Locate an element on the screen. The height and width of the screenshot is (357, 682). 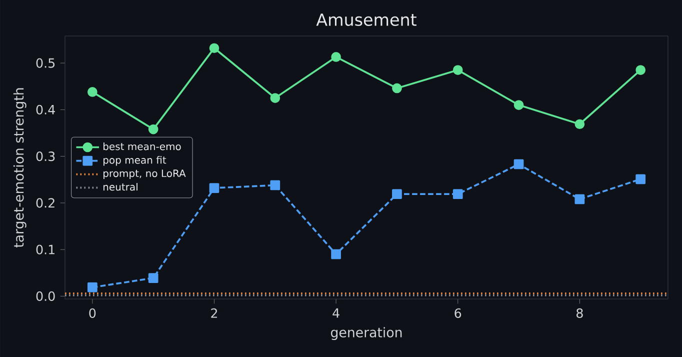
chart-title: Amusement is located at coordinates (366, 20).